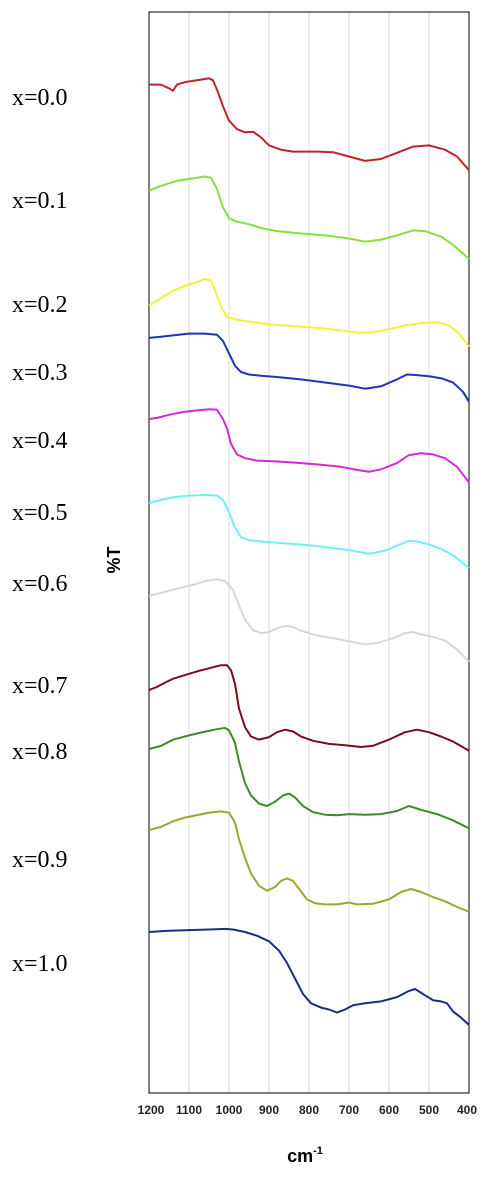 The height and width of the screenshot is (1178, 484). What do you see at coordinates (309, 708) in the screenshot?
I see `series-line-x-0.7` at bounding box center [309, 708].